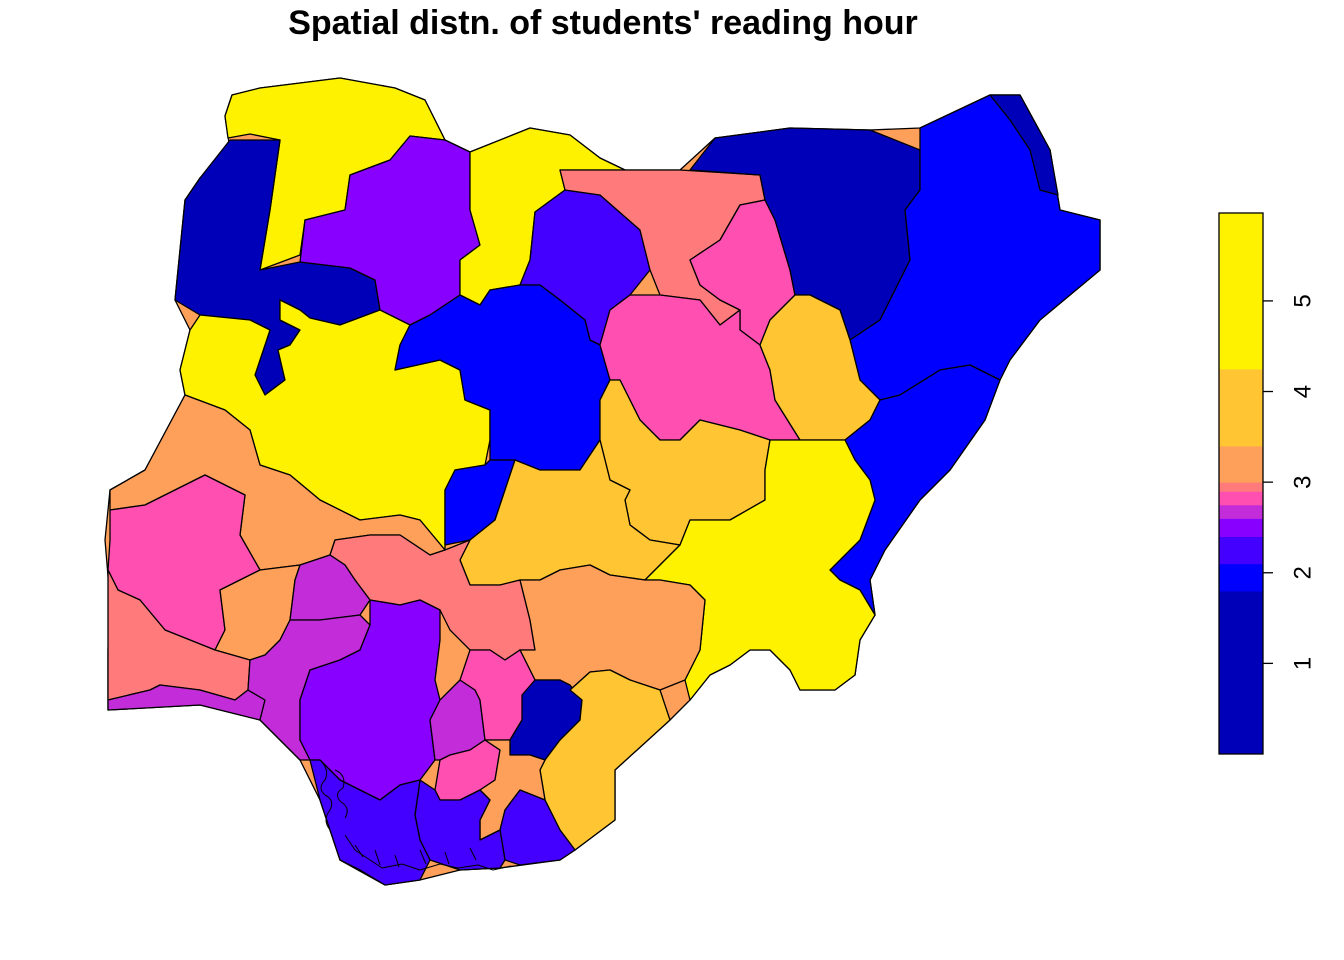 The image size is (1344, 960). Describe the element at coordinates (1024, 145) in the screenshot. I see `region-borno-east` at that location.